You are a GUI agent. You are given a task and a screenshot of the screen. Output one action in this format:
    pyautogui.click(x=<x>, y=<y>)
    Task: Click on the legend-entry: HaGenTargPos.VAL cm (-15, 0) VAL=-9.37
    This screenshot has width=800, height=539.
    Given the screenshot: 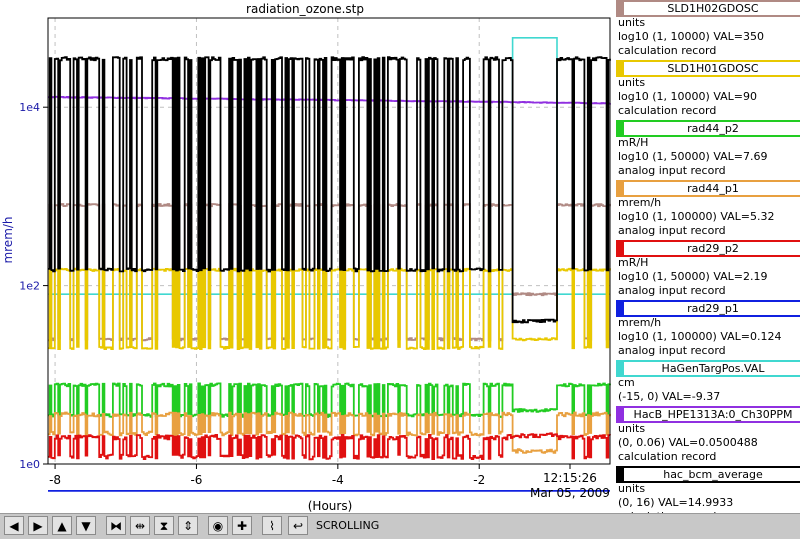 What is the action you would take?
    pyautogui.click(x=708, y=383)
    